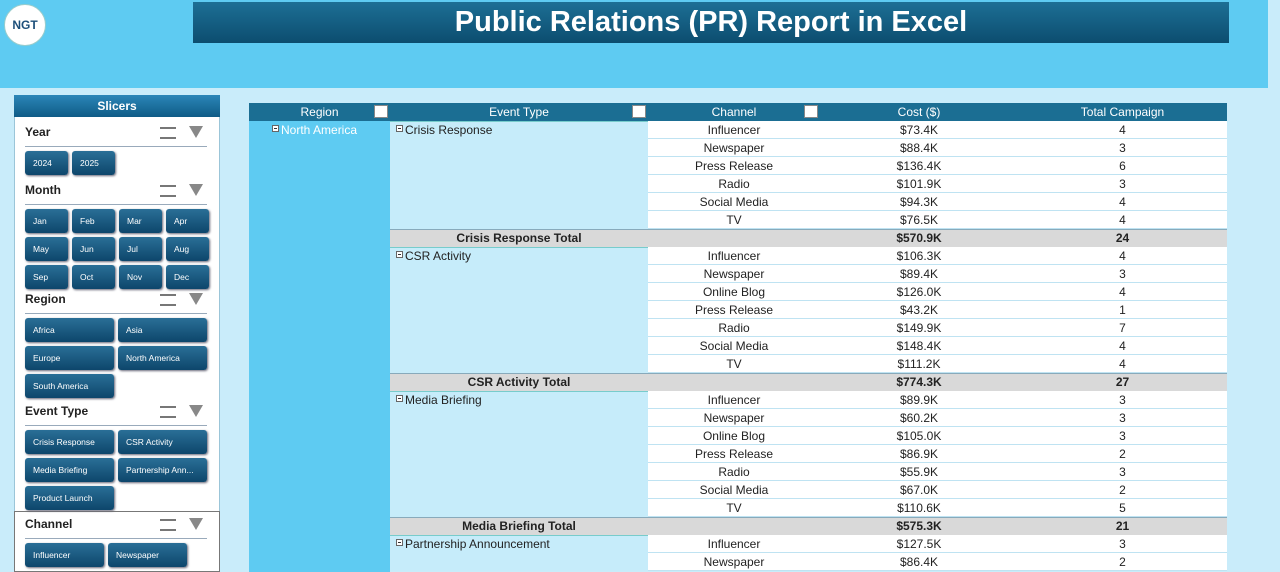 Image resolution: width=1280 pixels, height=572 pixels. I want to click on cost-cell: $88.4K, so click(919, 148).